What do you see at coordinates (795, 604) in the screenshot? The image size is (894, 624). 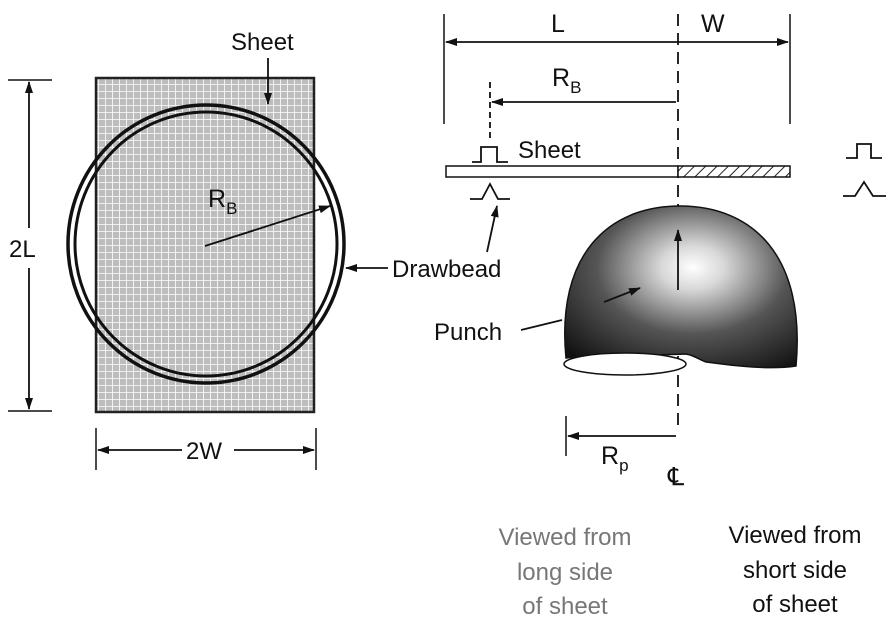 I see `caption-short-line-3: of sheet` at bounding box center [795, 604].